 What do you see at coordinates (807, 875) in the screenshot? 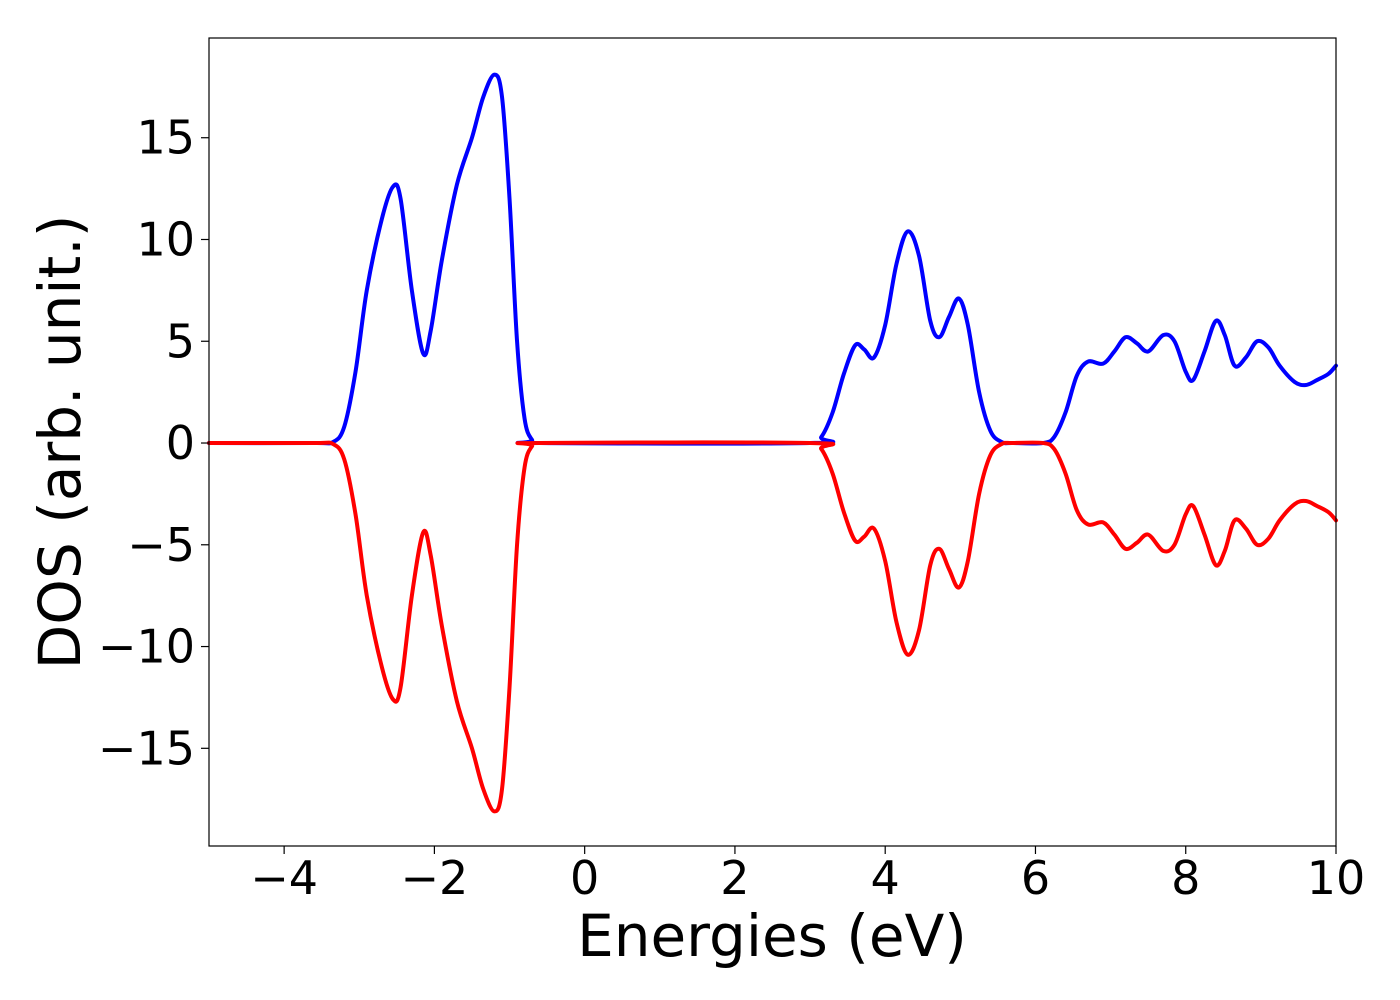
I see `x-axis-ticks: −4 −2 0 2 4 6 8 10` at bounding box center [807, 875].